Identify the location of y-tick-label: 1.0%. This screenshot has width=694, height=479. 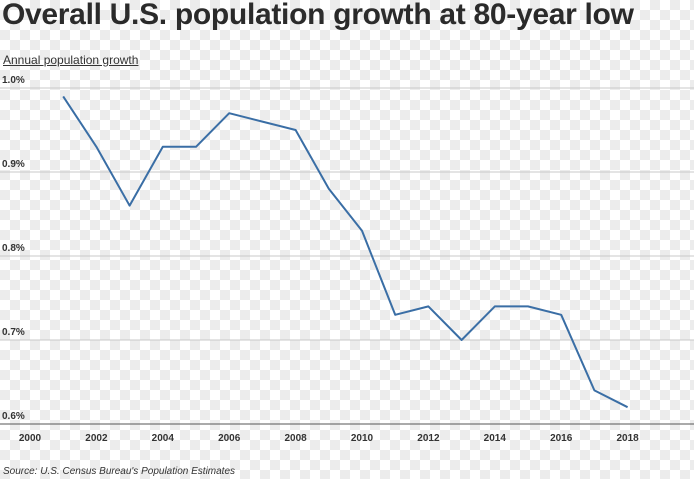
(13, 80).